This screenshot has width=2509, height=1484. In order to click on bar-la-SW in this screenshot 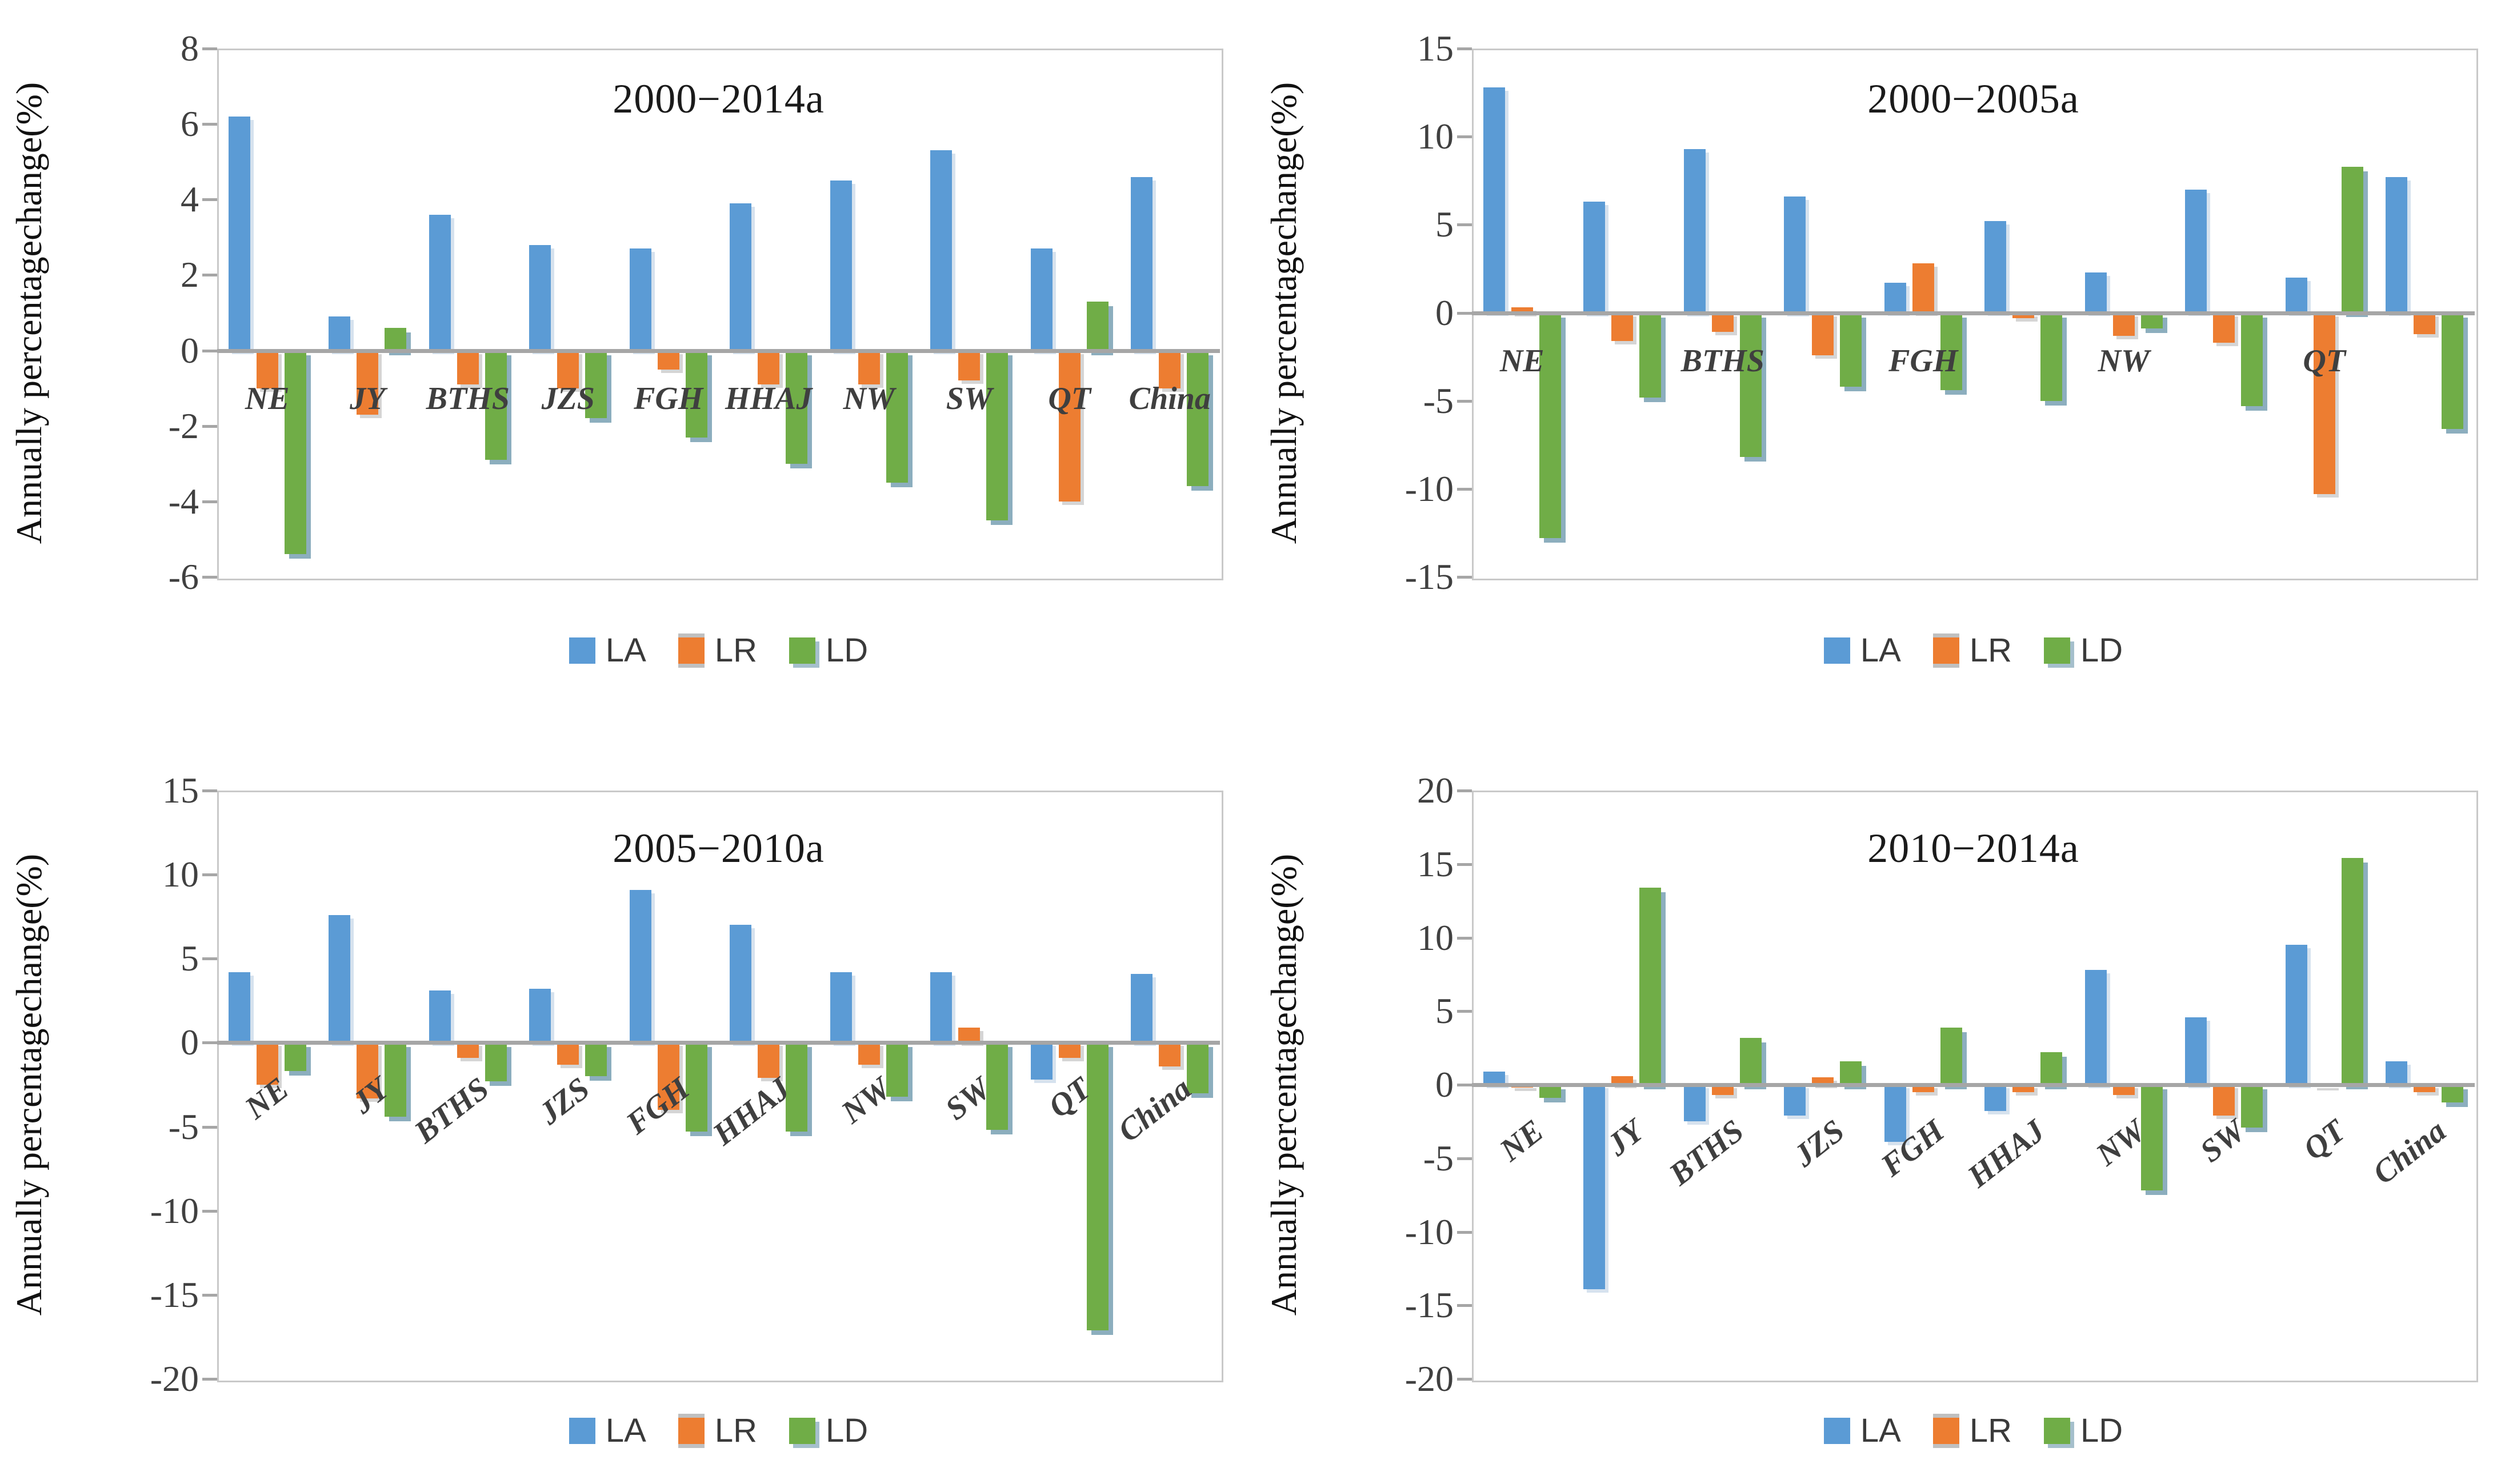, I will do `click(2196, 1051)`.